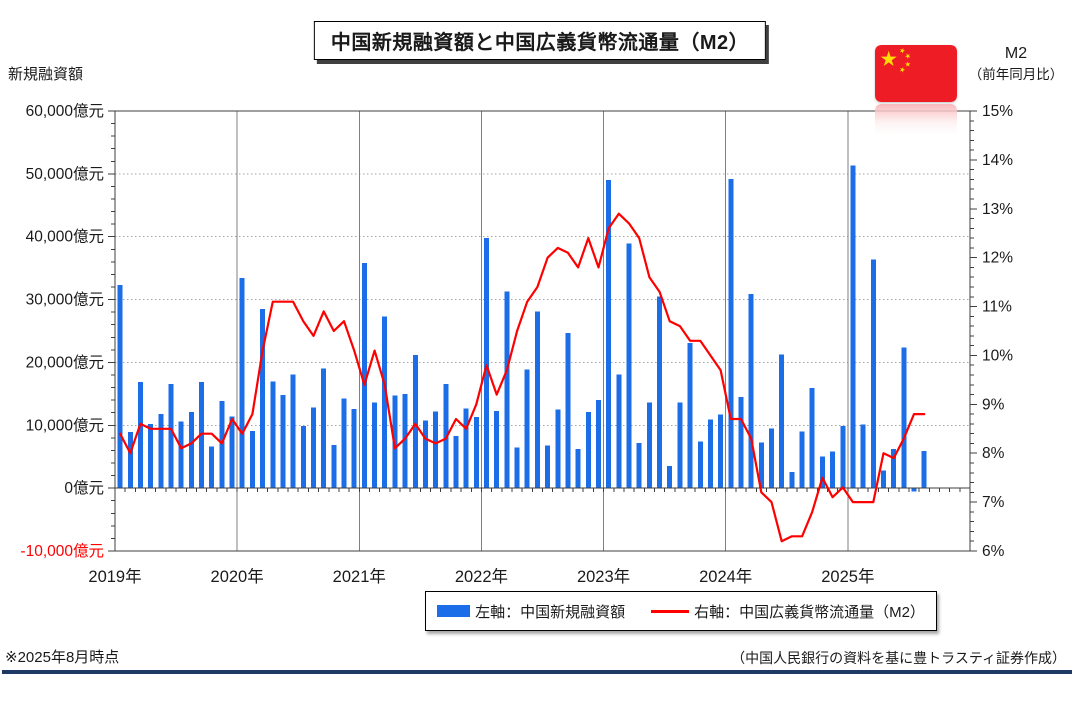  I want to click on right-axis-tick-label: 9%, so click(993, 404).